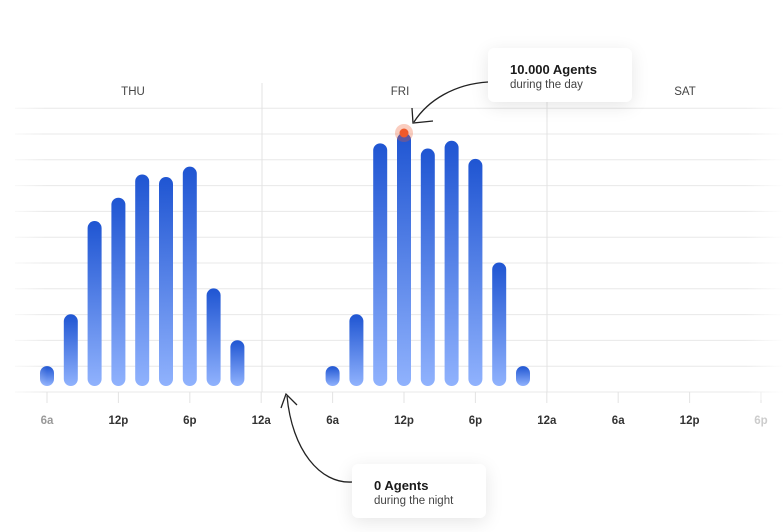  Describe the element at coordinates (289, 400) in the screenshot. I see `night-arrow-head` at that location.